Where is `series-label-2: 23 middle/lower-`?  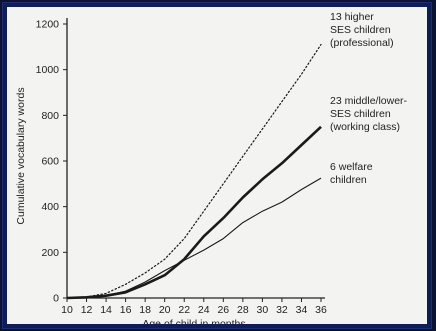
series-label-2: 23 middle/lower- is located at coordinates (369, 101).